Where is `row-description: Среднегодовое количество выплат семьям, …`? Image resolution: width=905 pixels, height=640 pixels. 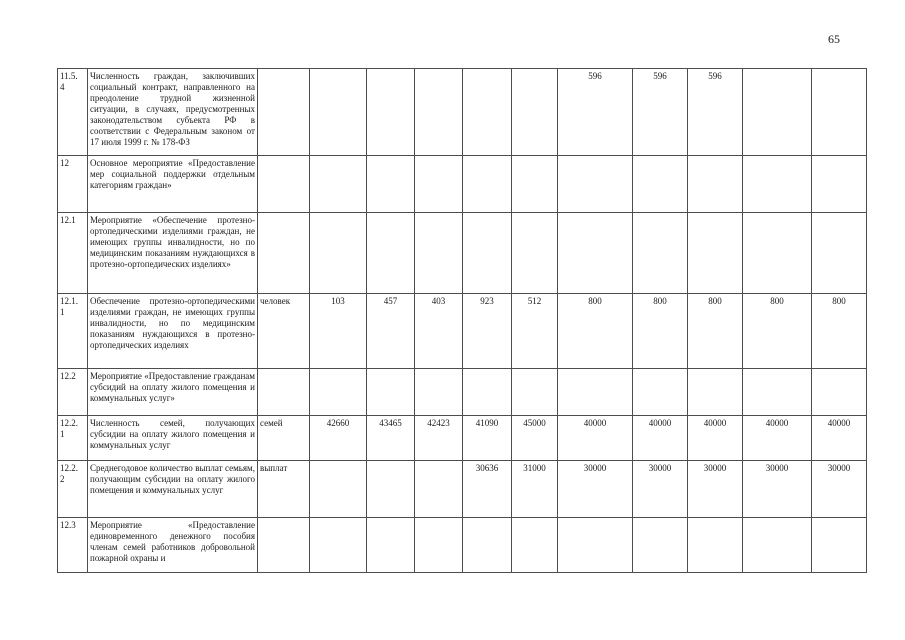
row-description: Среднегодовое количество выплат семьям, … is located at coordinates (172, 489).